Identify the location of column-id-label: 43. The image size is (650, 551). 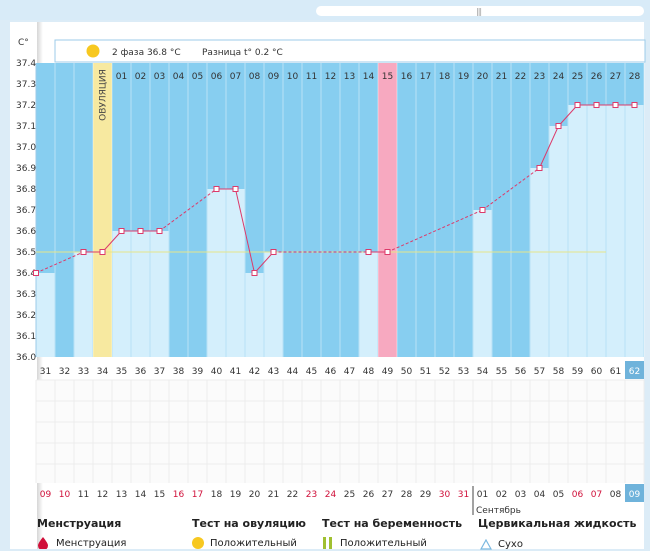
(273, 372).